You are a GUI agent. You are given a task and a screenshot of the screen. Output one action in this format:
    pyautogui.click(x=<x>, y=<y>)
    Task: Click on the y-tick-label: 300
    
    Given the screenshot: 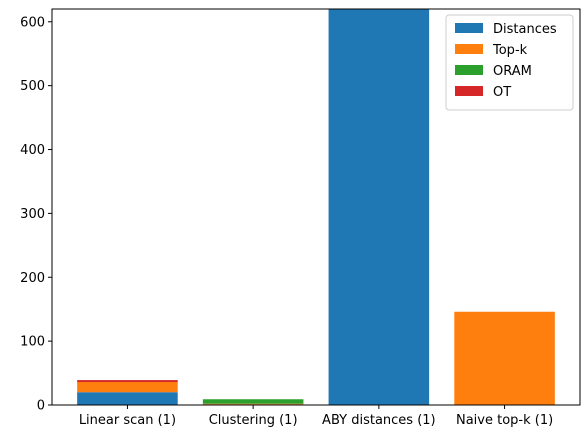 What is the action you would take?
    pyautogui.click(x=32, y=214)
    